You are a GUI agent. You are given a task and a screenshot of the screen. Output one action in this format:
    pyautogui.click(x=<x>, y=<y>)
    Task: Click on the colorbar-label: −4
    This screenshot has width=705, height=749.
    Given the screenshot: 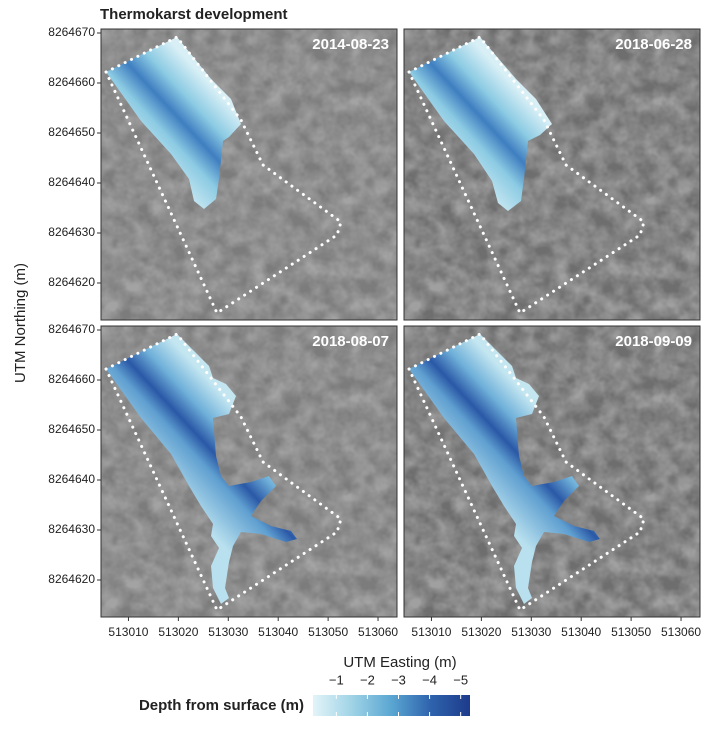 What is the action you would take?
    pyautogui.click(x=429, y=679)
    